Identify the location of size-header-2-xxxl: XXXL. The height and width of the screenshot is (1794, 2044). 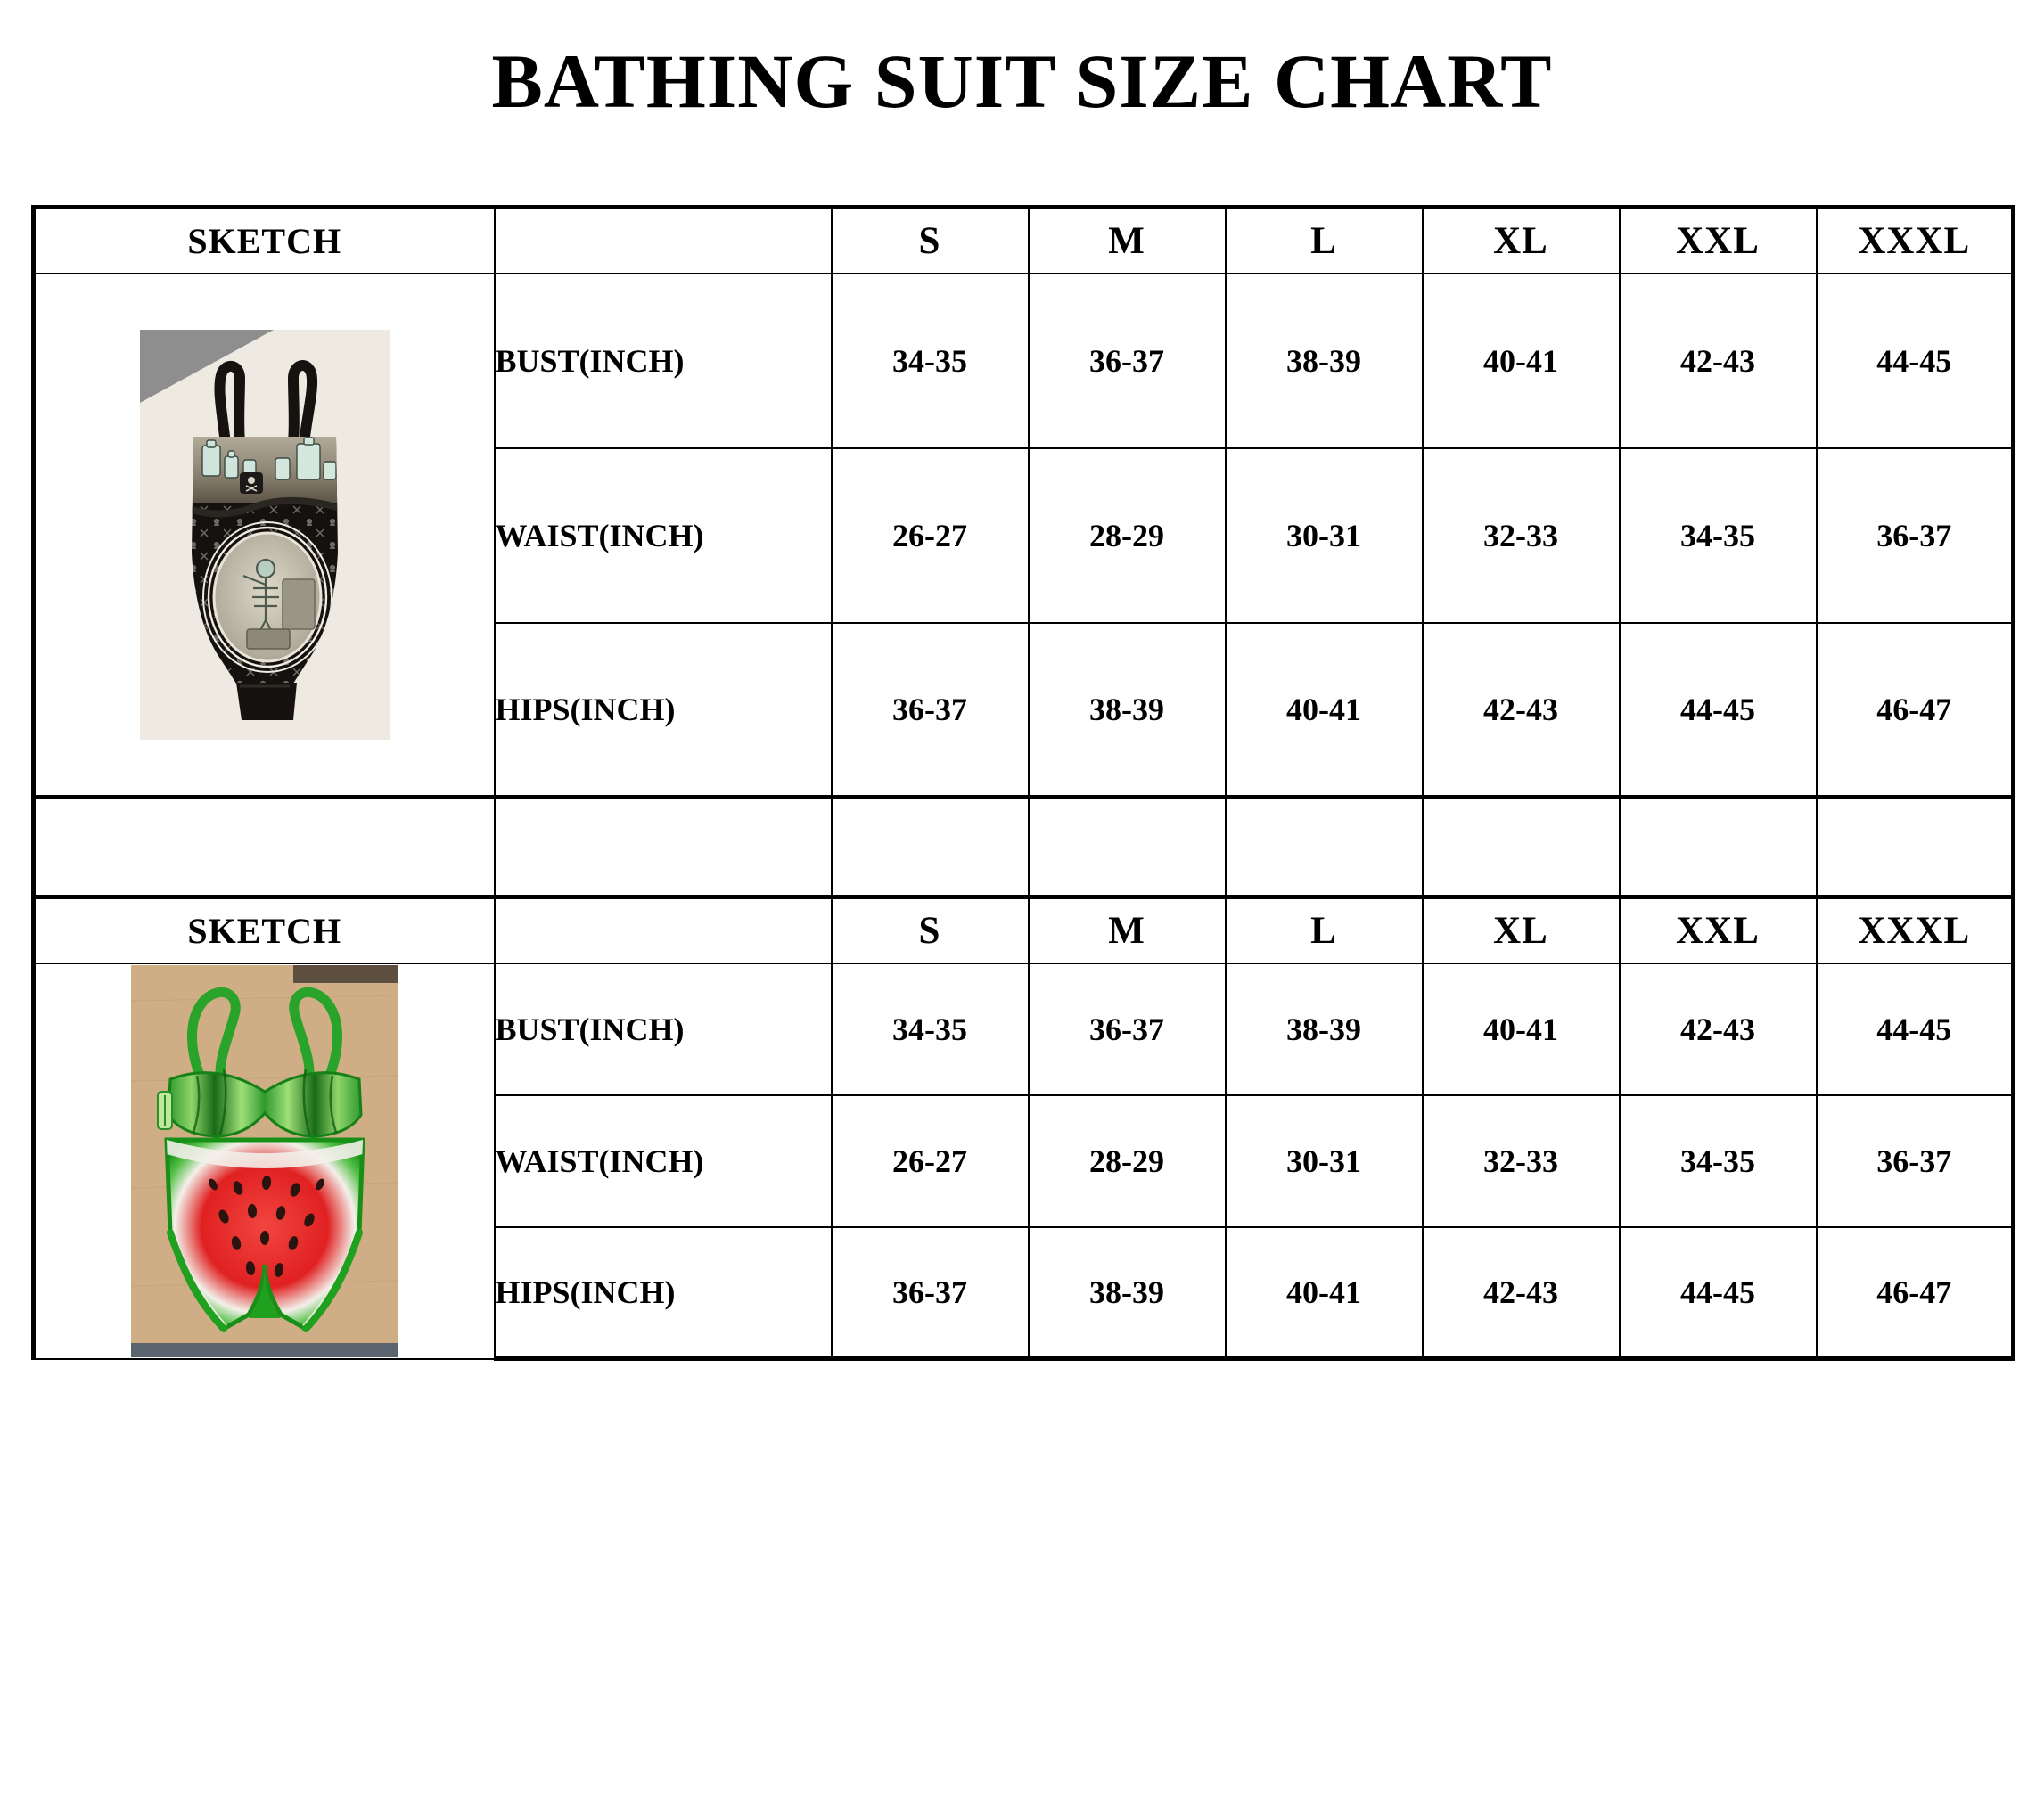
(1915, 929).